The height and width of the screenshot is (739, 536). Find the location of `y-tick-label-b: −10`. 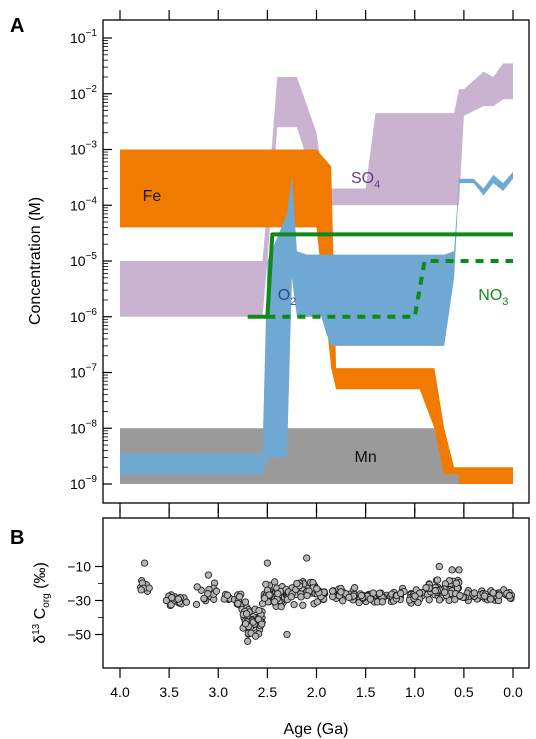

y-tick-label-b: −10 is located at coordinates (79, 567).